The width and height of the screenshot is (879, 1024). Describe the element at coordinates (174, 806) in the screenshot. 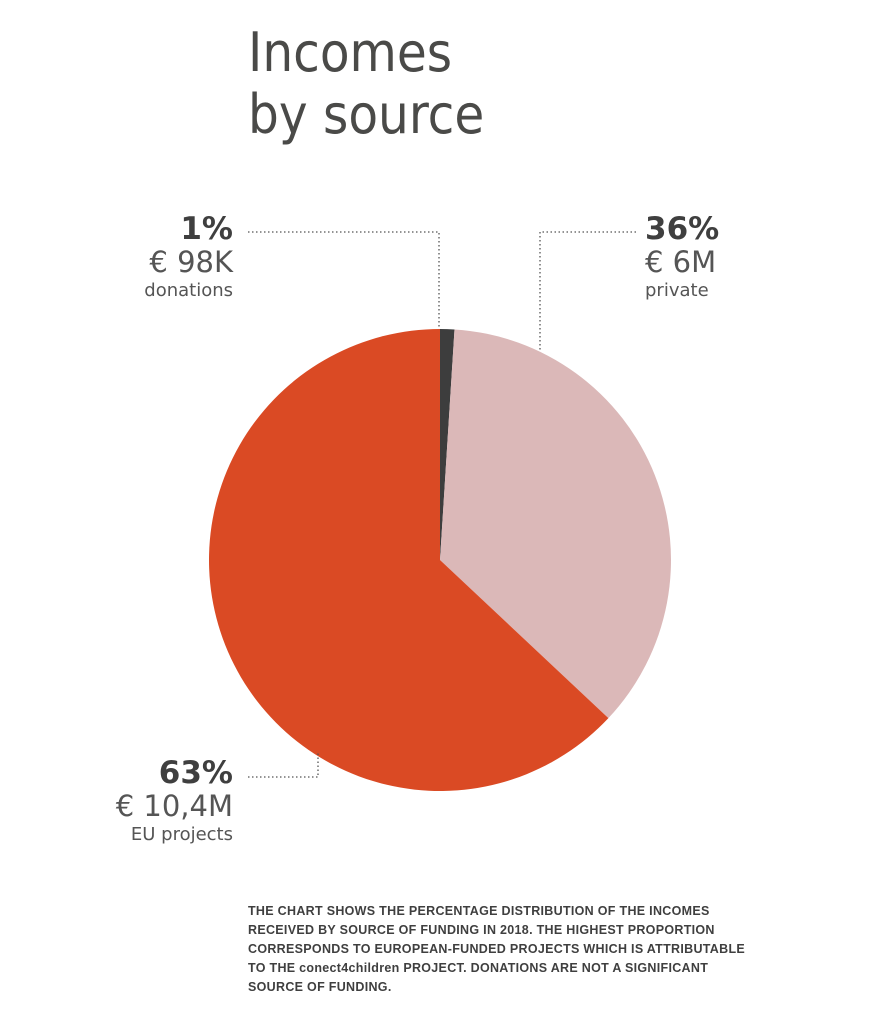

I see `slice-amount-eu-projects: € 10,4M` at that location.